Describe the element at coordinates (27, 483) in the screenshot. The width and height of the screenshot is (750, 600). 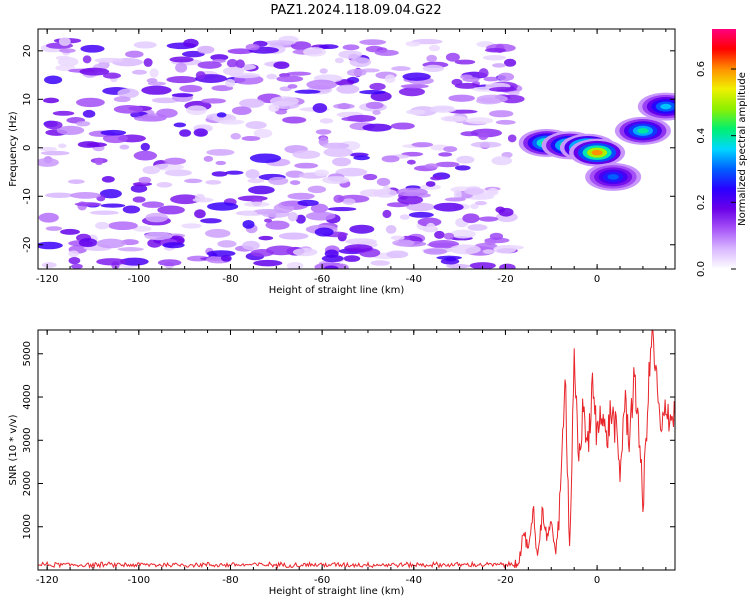
I see `snr-ytick-label: 2000` at that location.